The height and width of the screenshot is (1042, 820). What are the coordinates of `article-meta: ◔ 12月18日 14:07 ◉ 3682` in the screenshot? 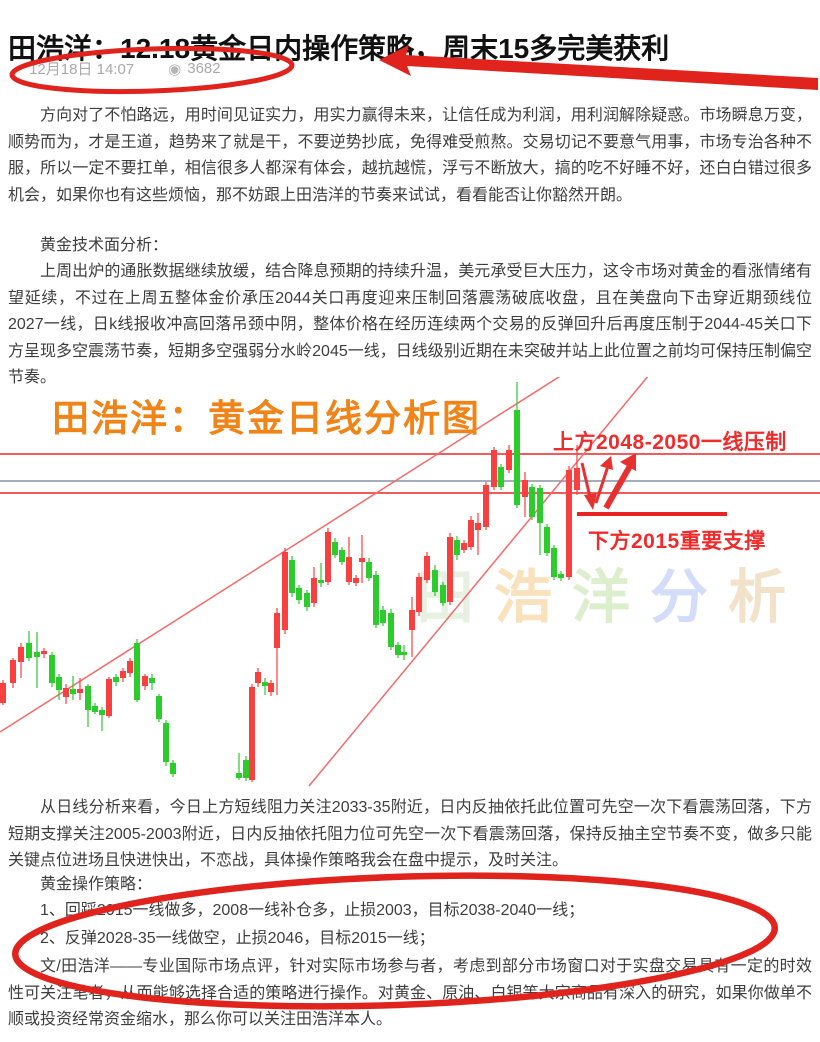 It's located at (117, 68).